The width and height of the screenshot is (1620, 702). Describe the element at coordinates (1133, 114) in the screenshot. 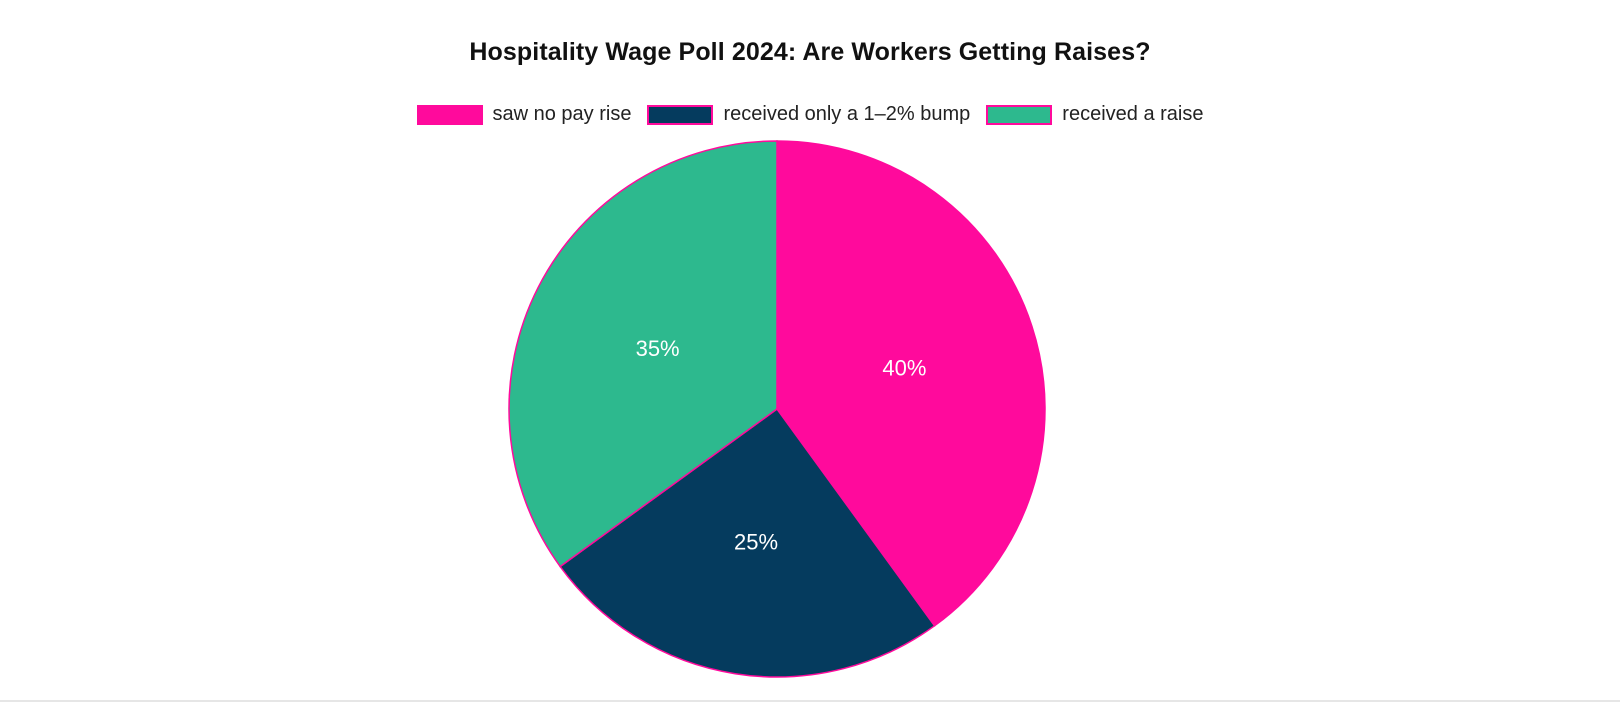

I see `legend-label: received a raise` at that location.